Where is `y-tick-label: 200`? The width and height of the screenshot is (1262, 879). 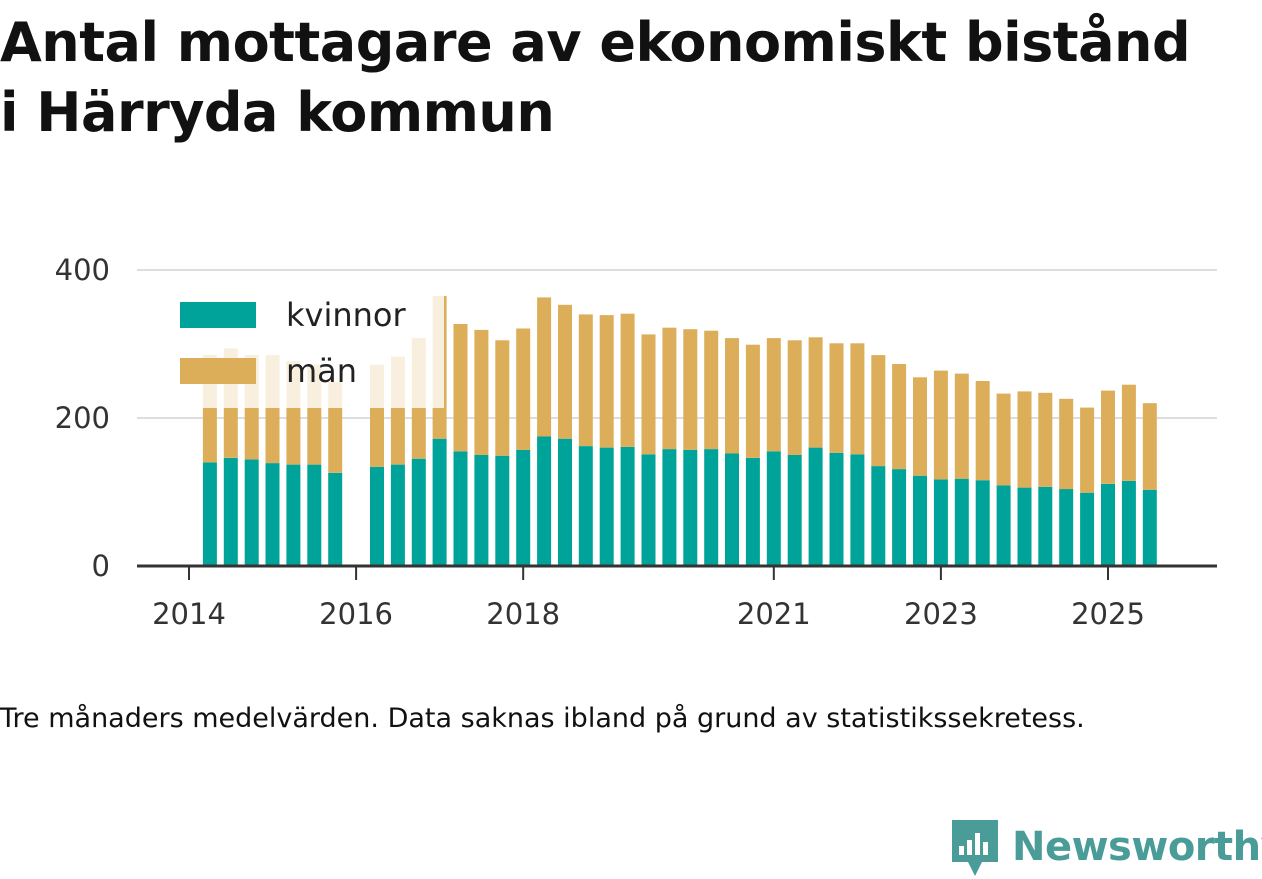 y-tick-label: 200 is located at coordinates (82, 418).